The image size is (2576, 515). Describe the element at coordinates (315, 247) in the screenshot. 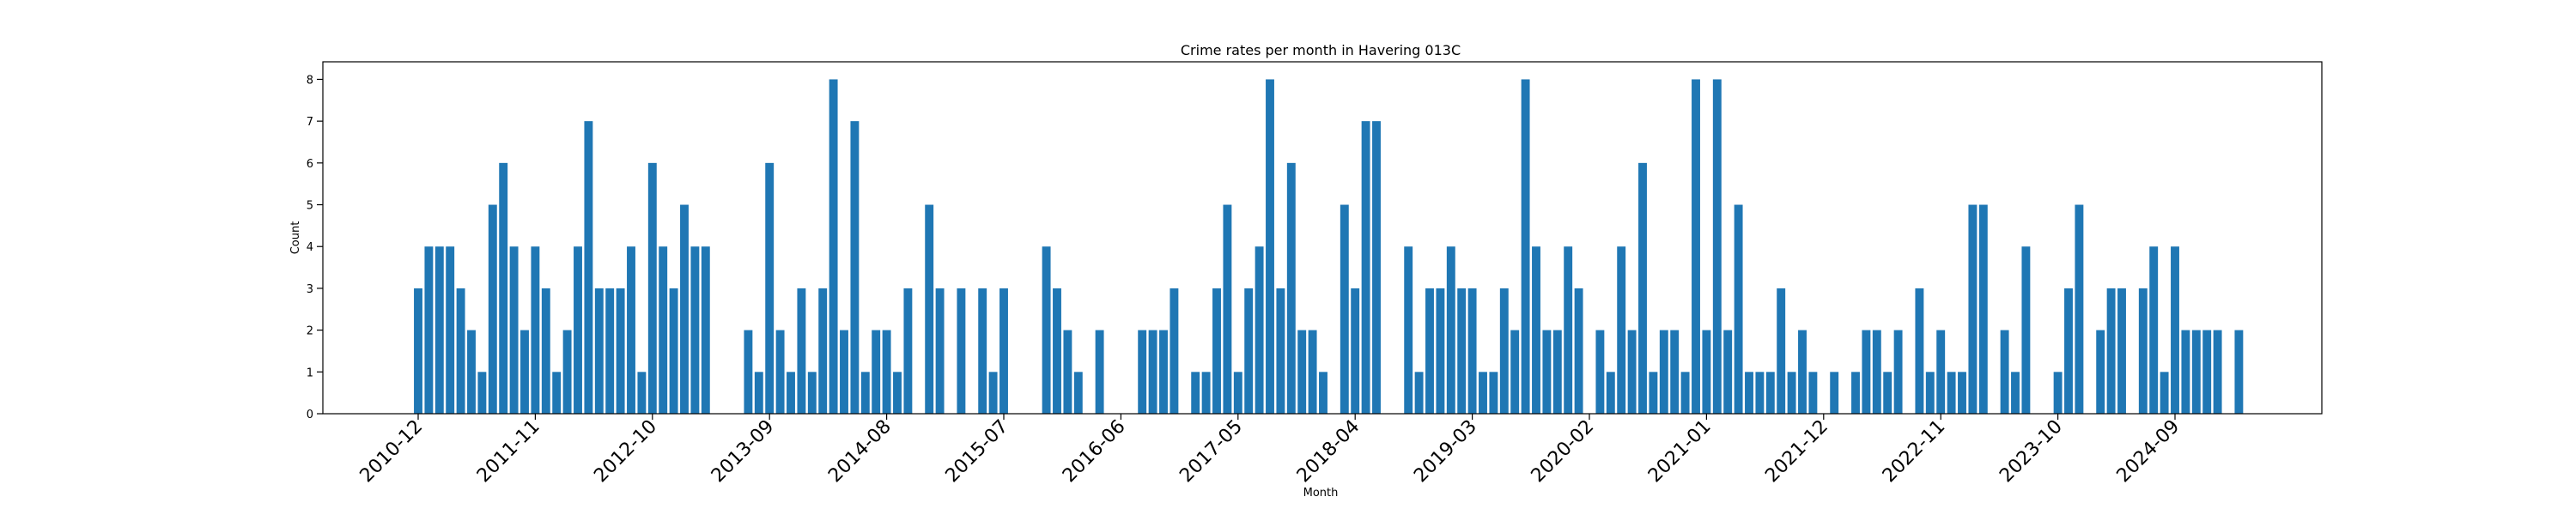

I see `y-axis: 0 1 2 3 4 5 6 7 8` at that location.